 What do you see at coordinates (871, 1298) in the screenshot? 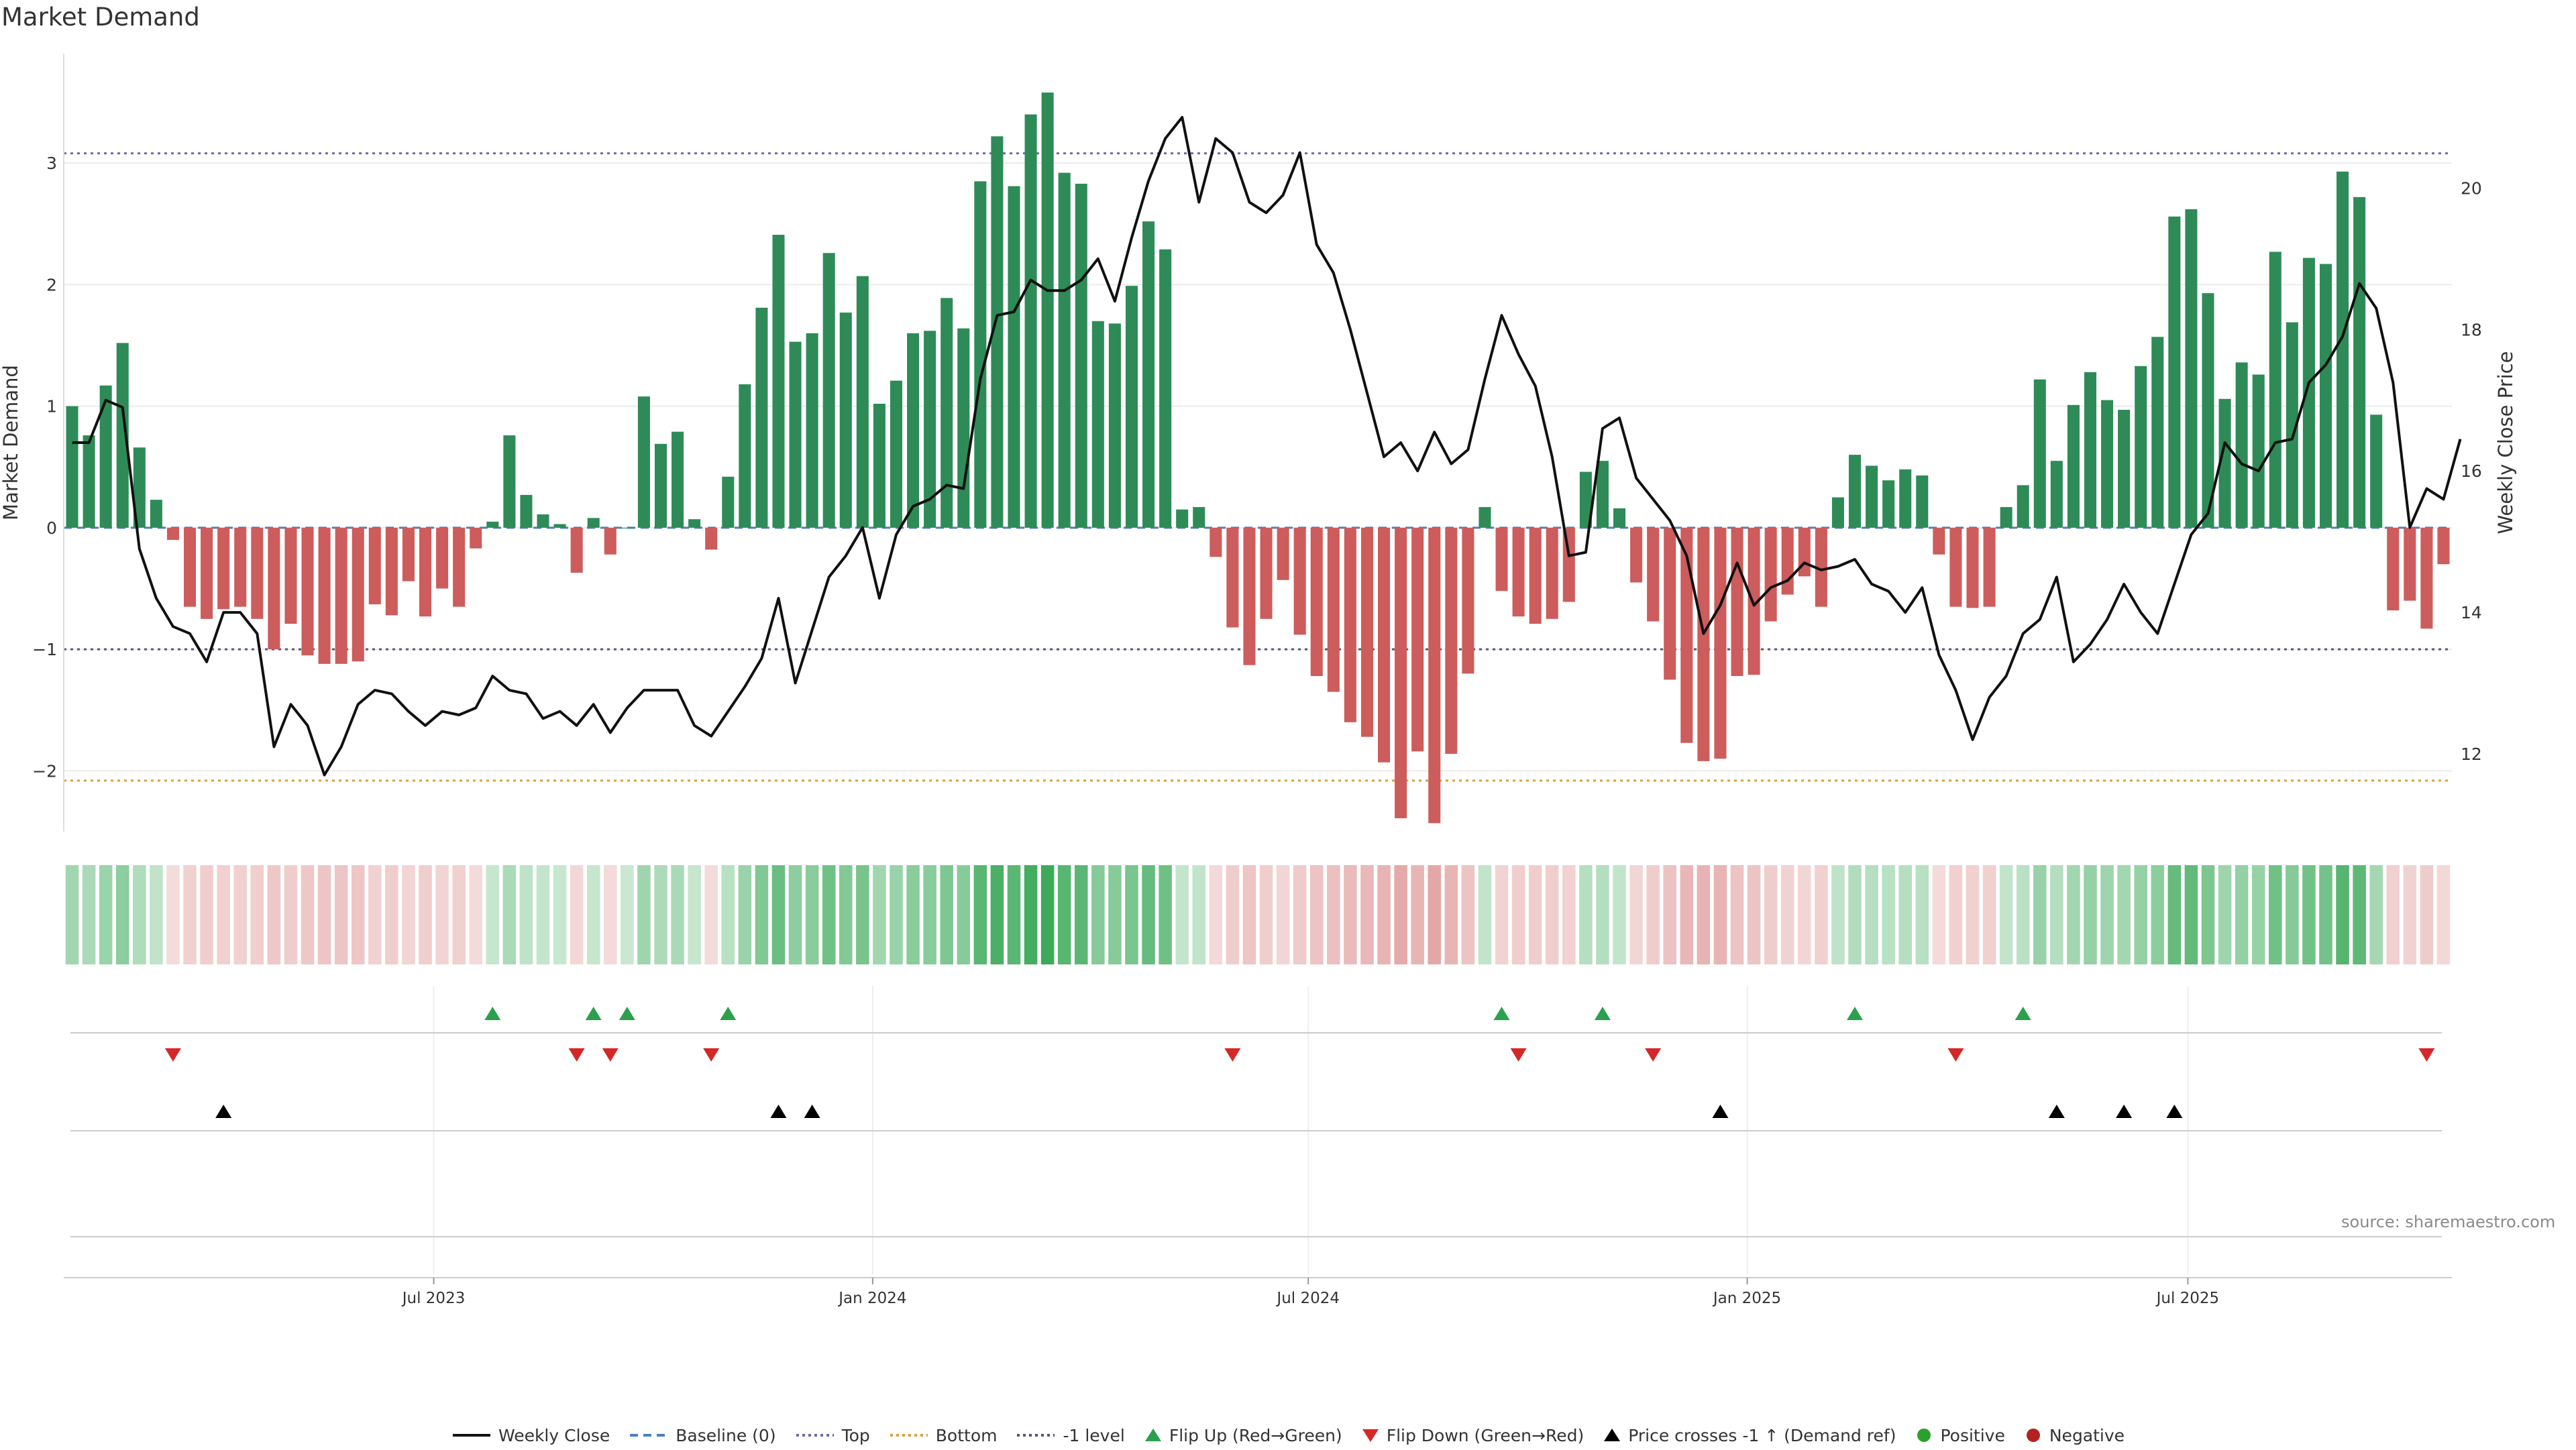
I see `x-tick-label: Jan 2024` at bounding box center [871, 1298].